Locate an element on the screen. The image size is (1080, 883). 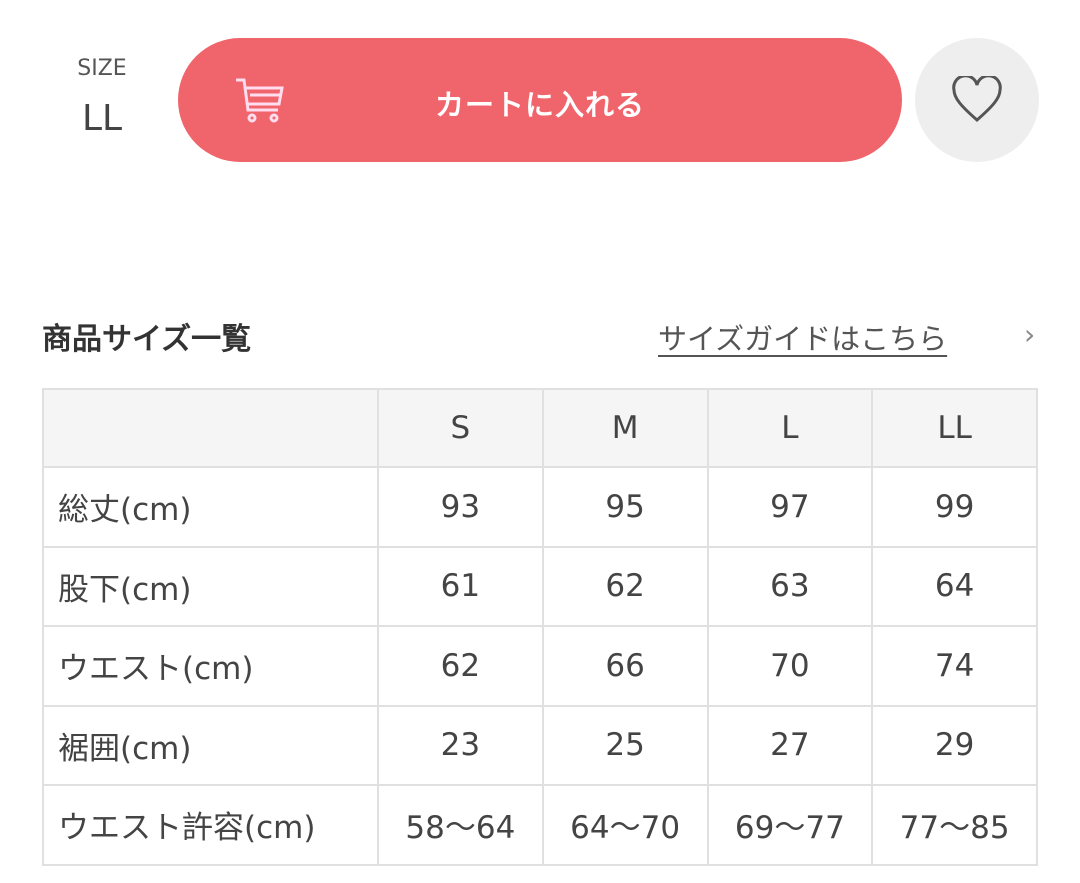
table-cell: 74 is located at coordinates (954, 666).